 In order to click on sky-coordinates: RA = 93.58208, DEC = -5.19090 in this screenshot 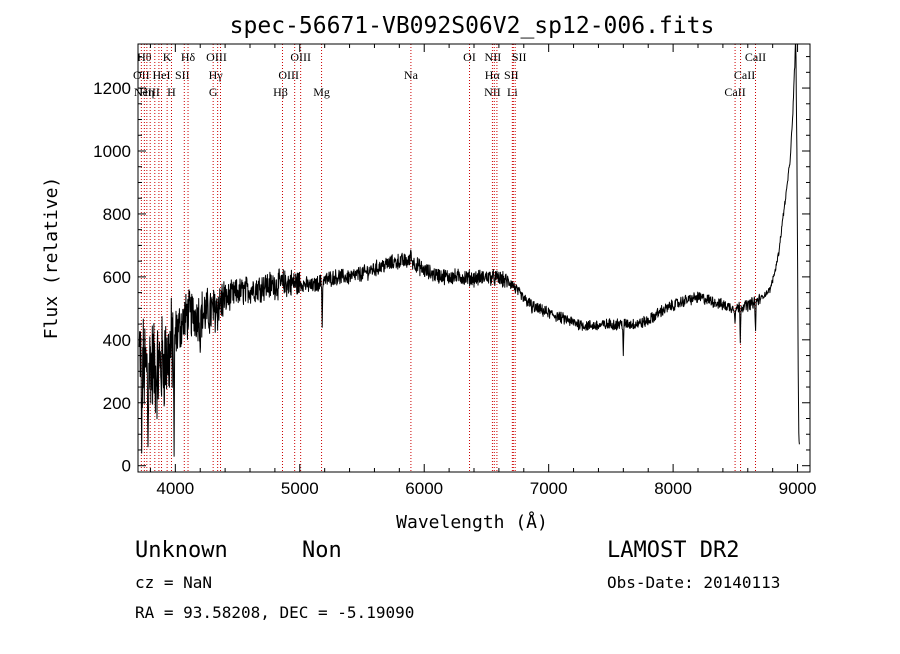, I will do `click(275, 612)`.